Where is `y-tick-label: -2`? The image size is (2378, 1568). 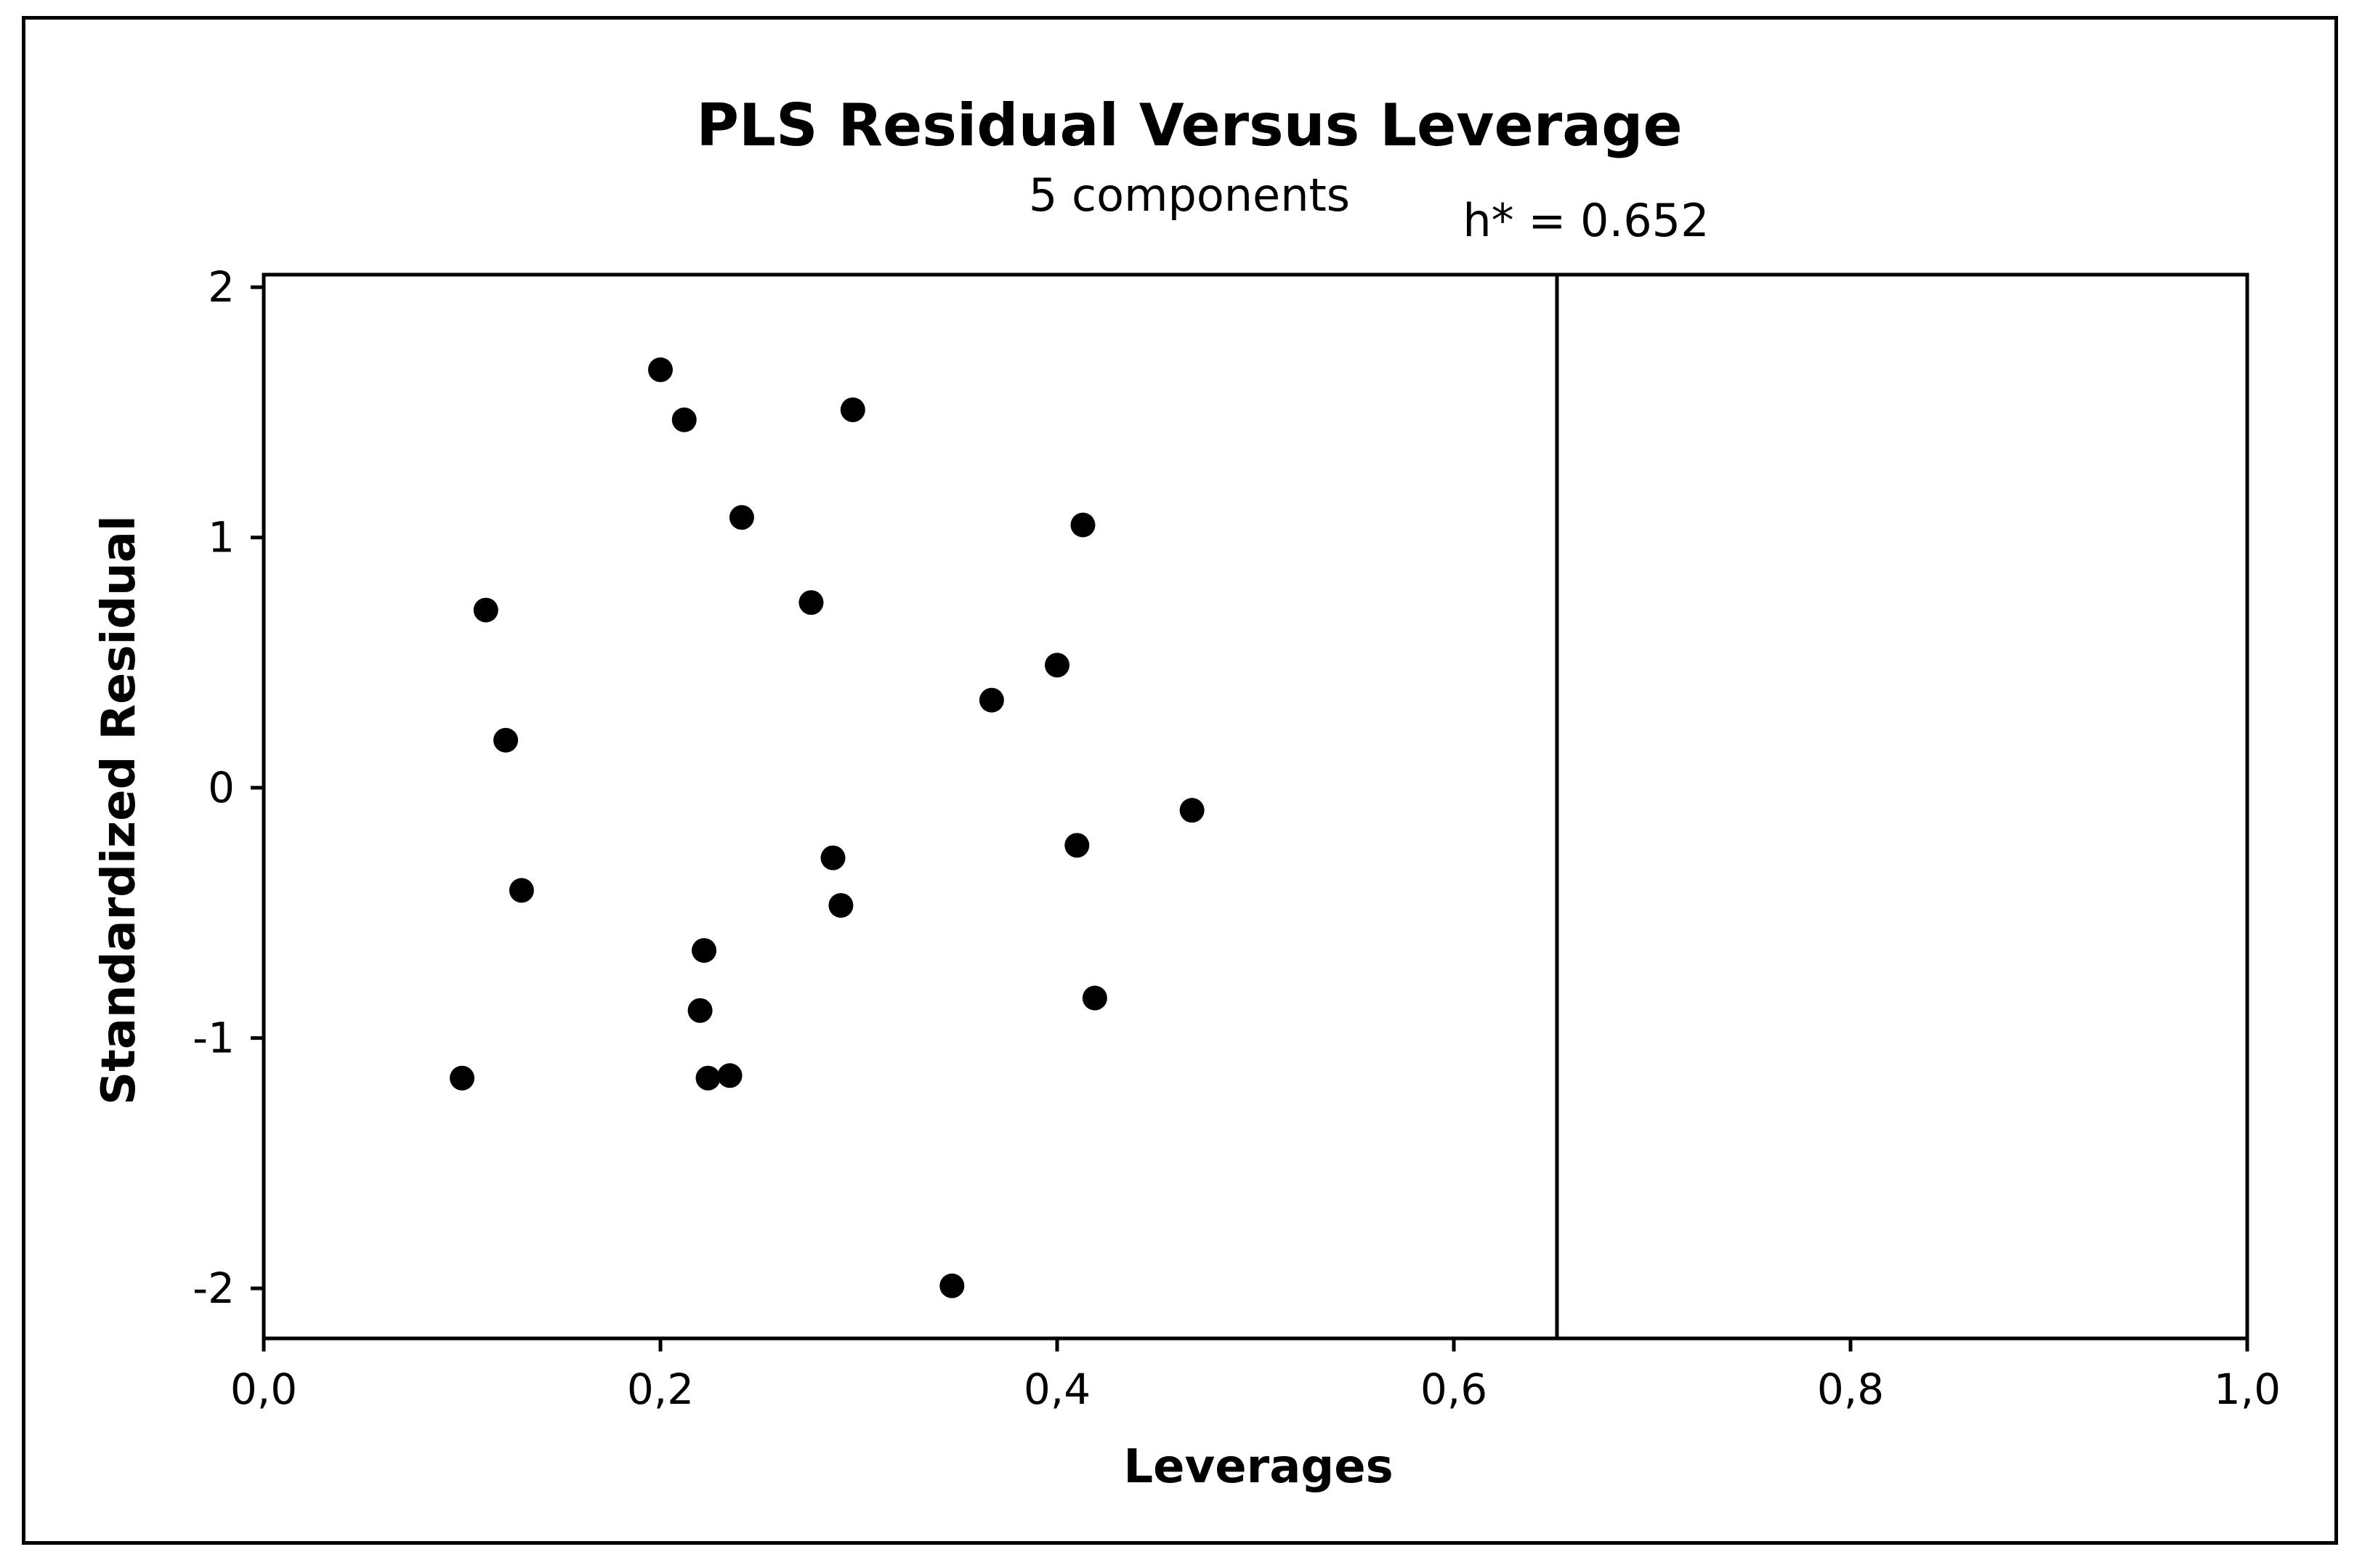 y-tick-label: -2 is located at coordinates (214, 1288).